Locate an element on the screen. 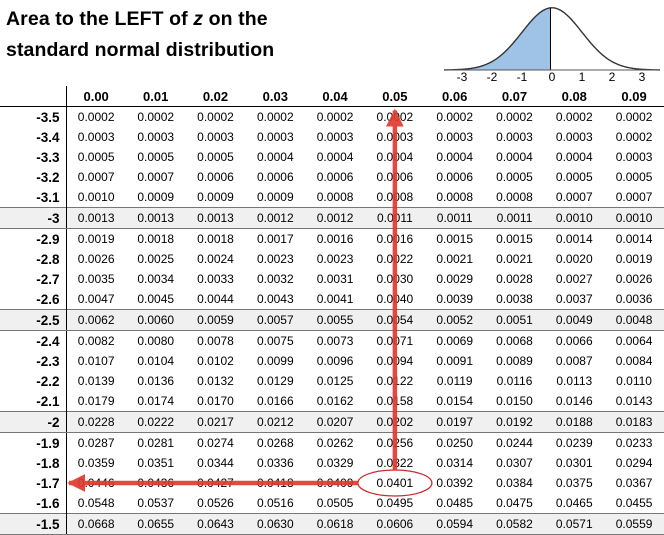 The image size is (664, 535). table-cell: 0.0064 is located at coordinates (634, 341).